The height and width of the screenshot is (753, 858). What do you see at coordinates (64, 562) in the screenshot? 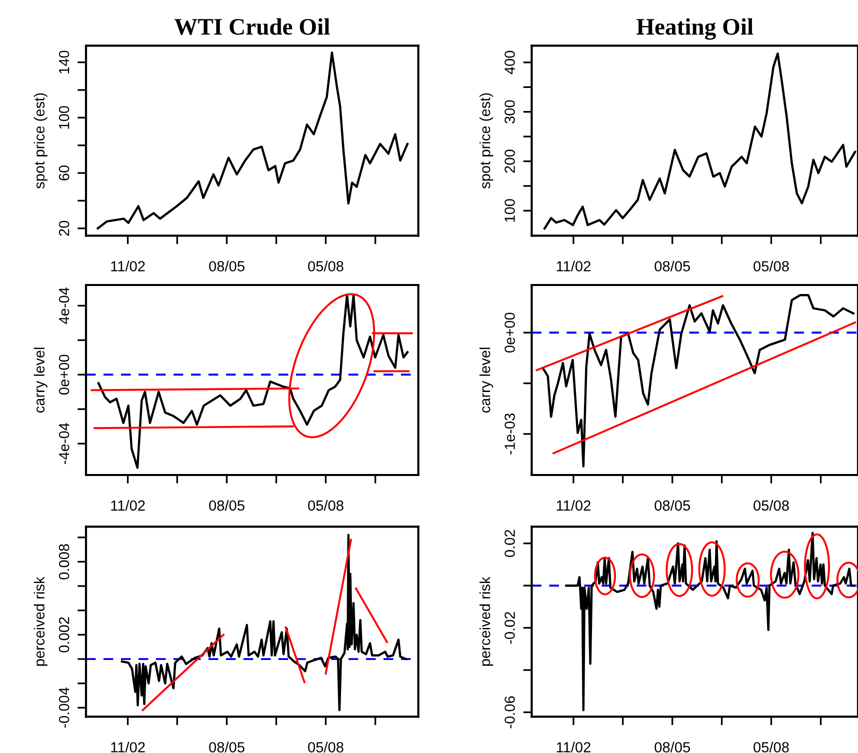
I see `y-tick-label: 0.008` at bounding box center [64, 562].